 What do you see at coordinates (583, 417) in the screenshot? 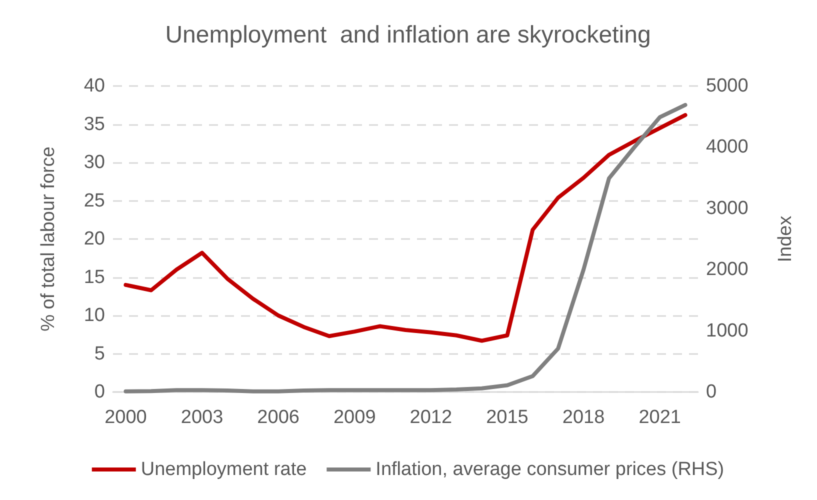
I see `x-tick-label: 2018` at bounding box center [583, 417].